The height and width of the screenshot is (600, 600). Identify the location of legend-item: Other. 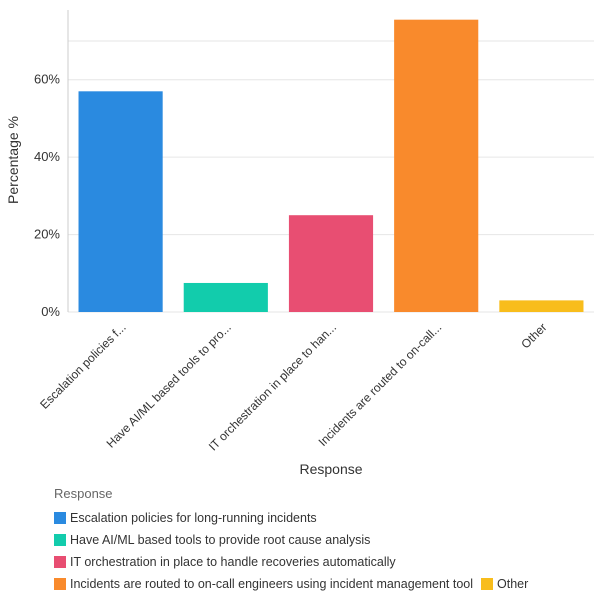
(504, 583).